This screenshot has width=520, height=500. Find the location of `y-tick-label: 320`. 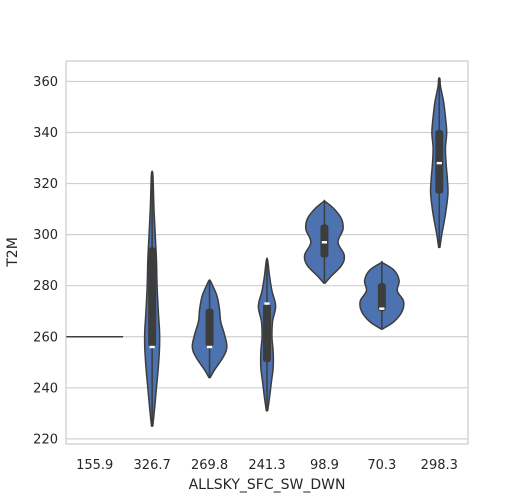

y-tick-label: 320 is located at coordinates (45, 184).